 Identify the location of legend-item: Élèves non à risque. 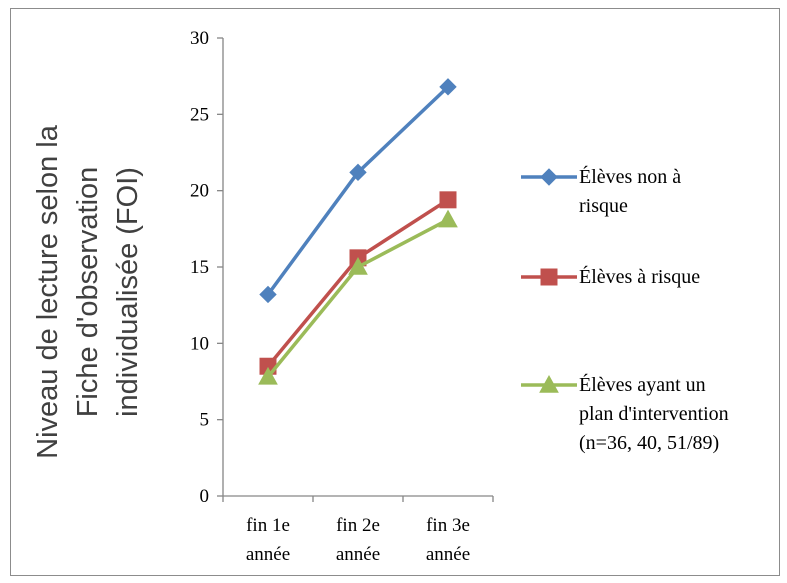
(601, 191).